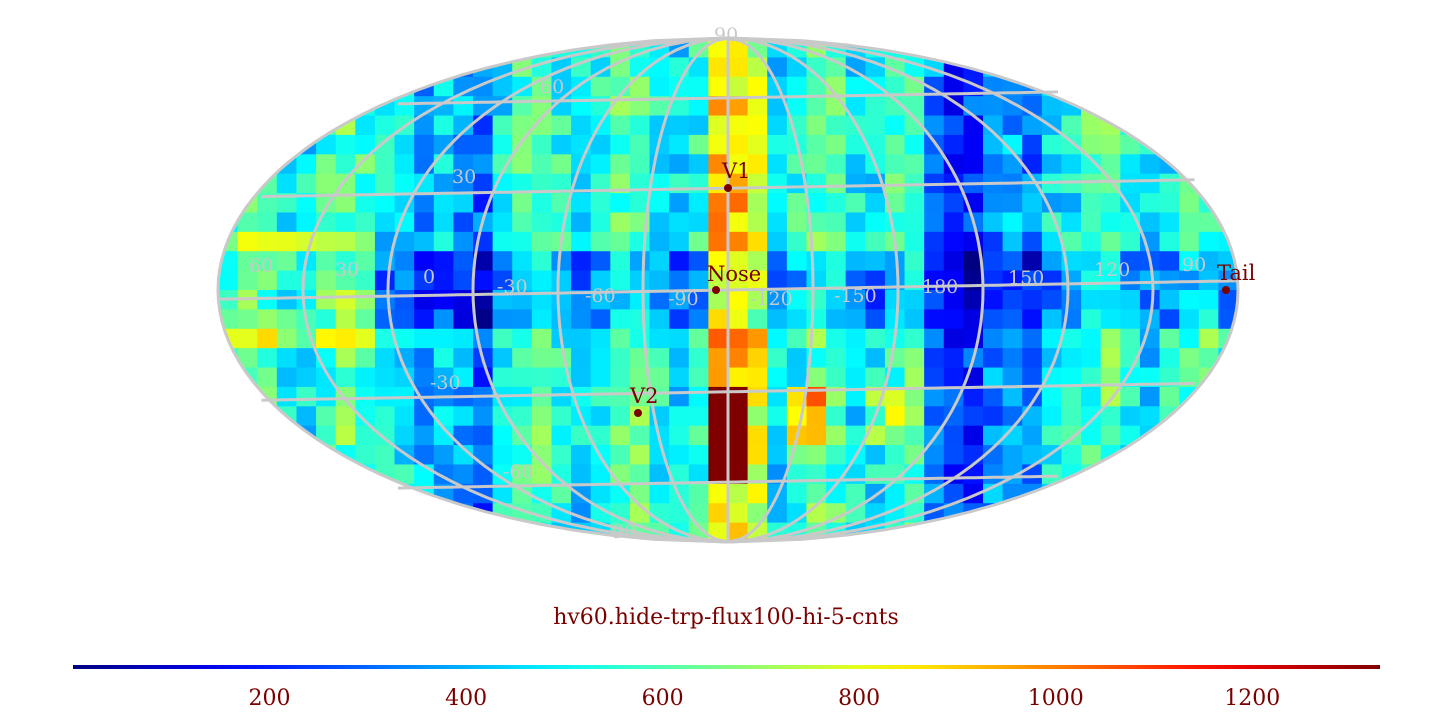 This screenshot has width=1452, height=728. What do you see at coordinates (1112, 270) in the screenshot?
I see `meridian-label: 120` at bounding box center [1112, 270].